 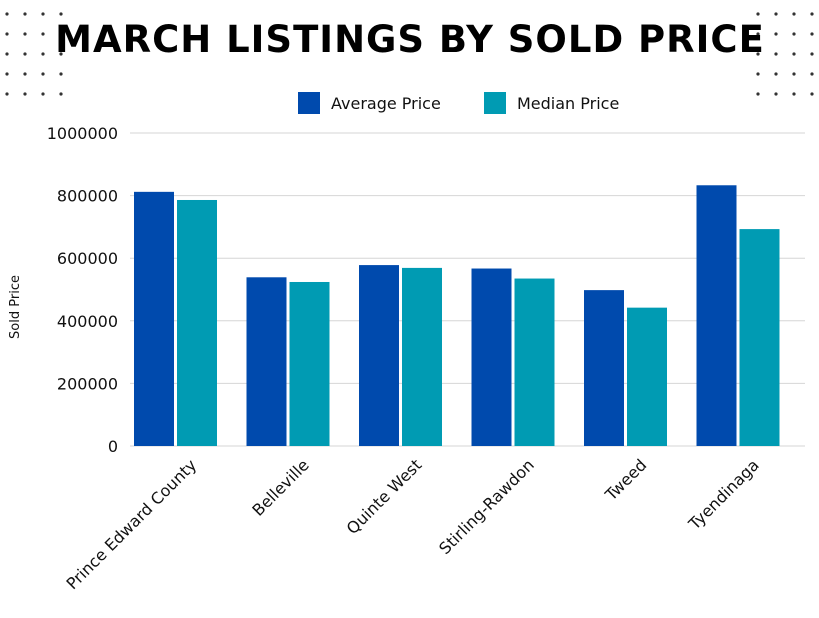 I want to click on y-tick-label: 600000, so click(x=87, y=258).